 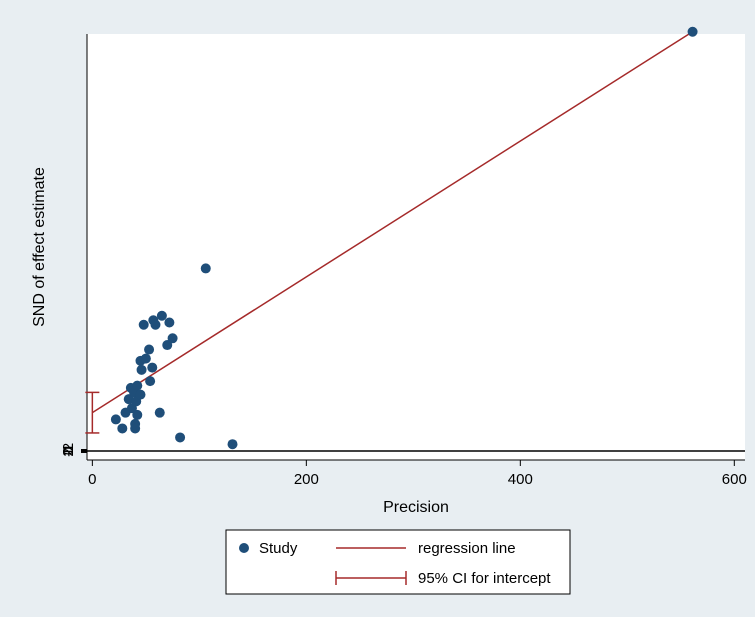 I want to click on y-tick-label: 1, so click(x=68, y=452).